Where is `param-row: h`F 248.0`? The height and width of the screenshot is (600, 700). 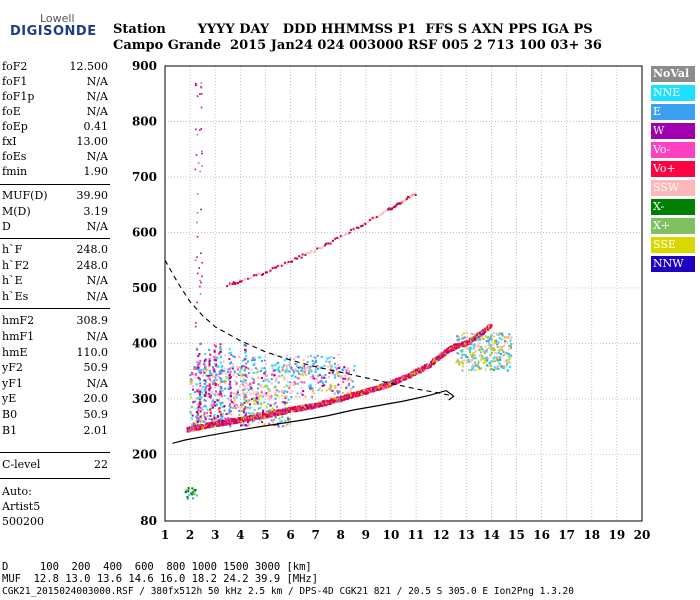 param-row: h`F 248.0 is located at coordinates (55, 250).